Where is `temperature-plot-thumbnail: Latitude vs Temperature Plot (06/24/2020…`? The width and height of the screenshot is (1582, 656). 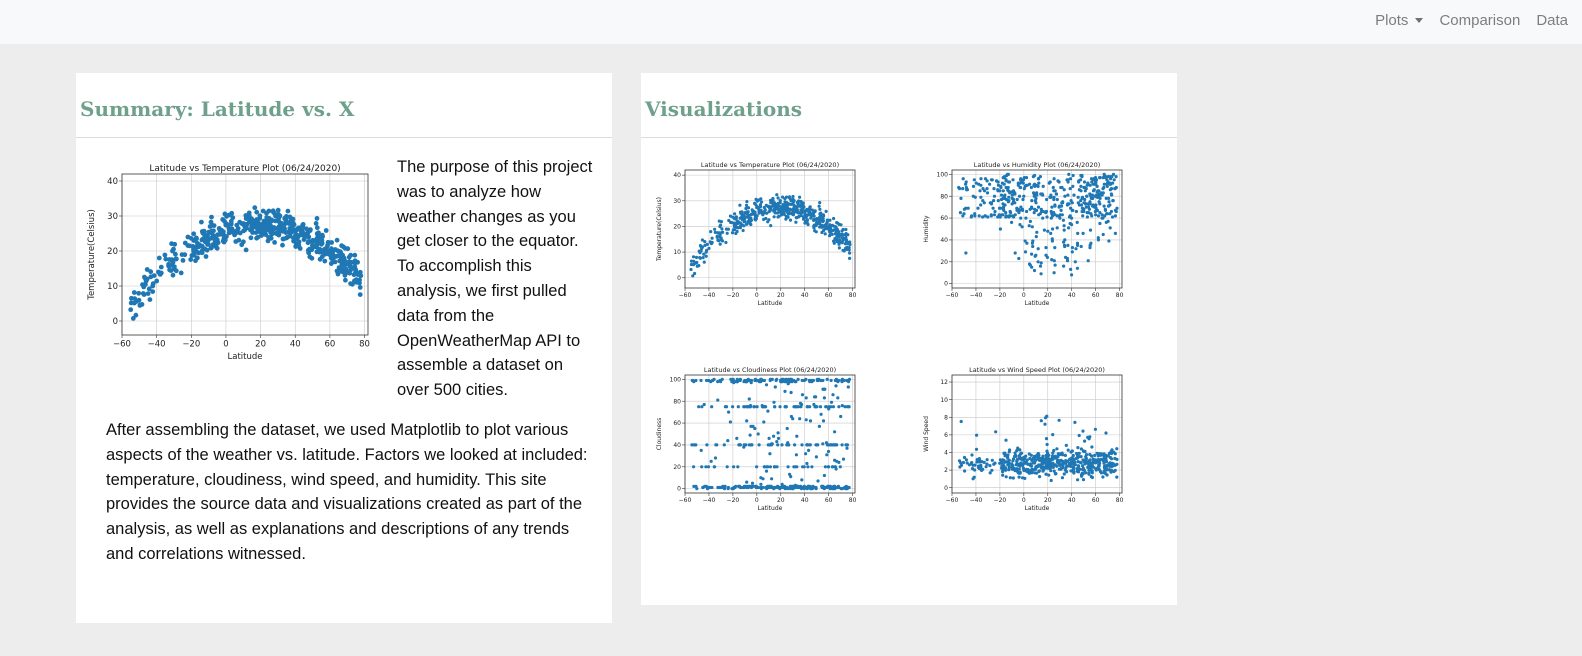
temperature-plot-thumbnail: Latitude vs Temperature Plot (06/24/2020… is located at coordinates (761, 234).